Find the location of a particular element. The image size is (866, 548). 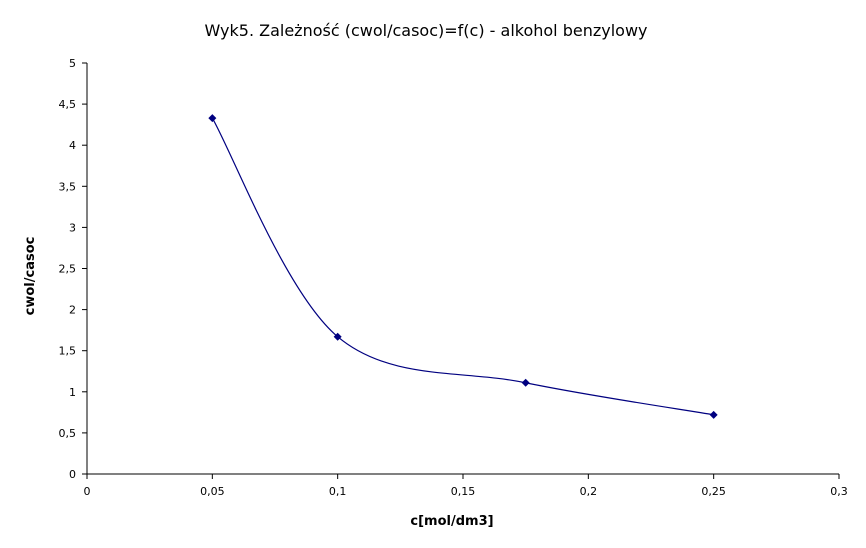

y-tick-label: 4 is located at coordinates (72, 145).